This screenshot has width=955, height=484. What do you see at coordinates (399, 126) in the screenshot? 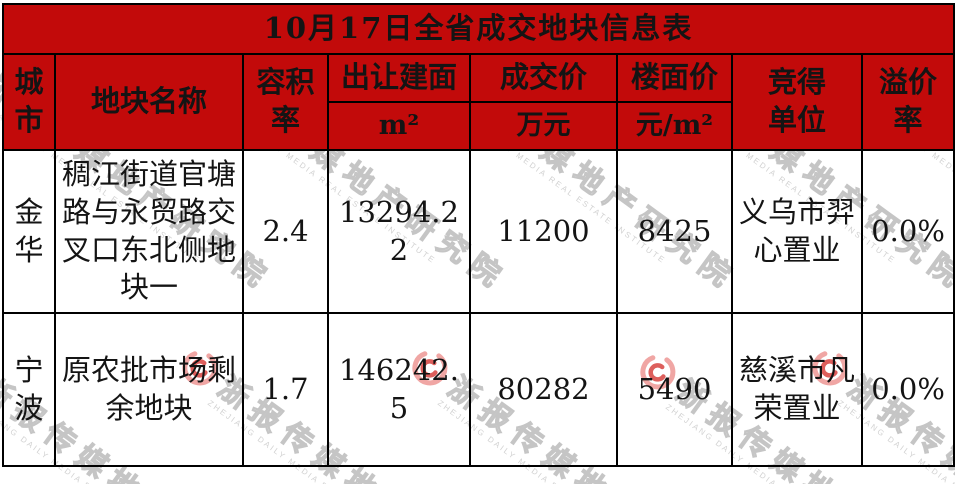
I see `col-unit-area: m²` at bounding box center [399, 126].